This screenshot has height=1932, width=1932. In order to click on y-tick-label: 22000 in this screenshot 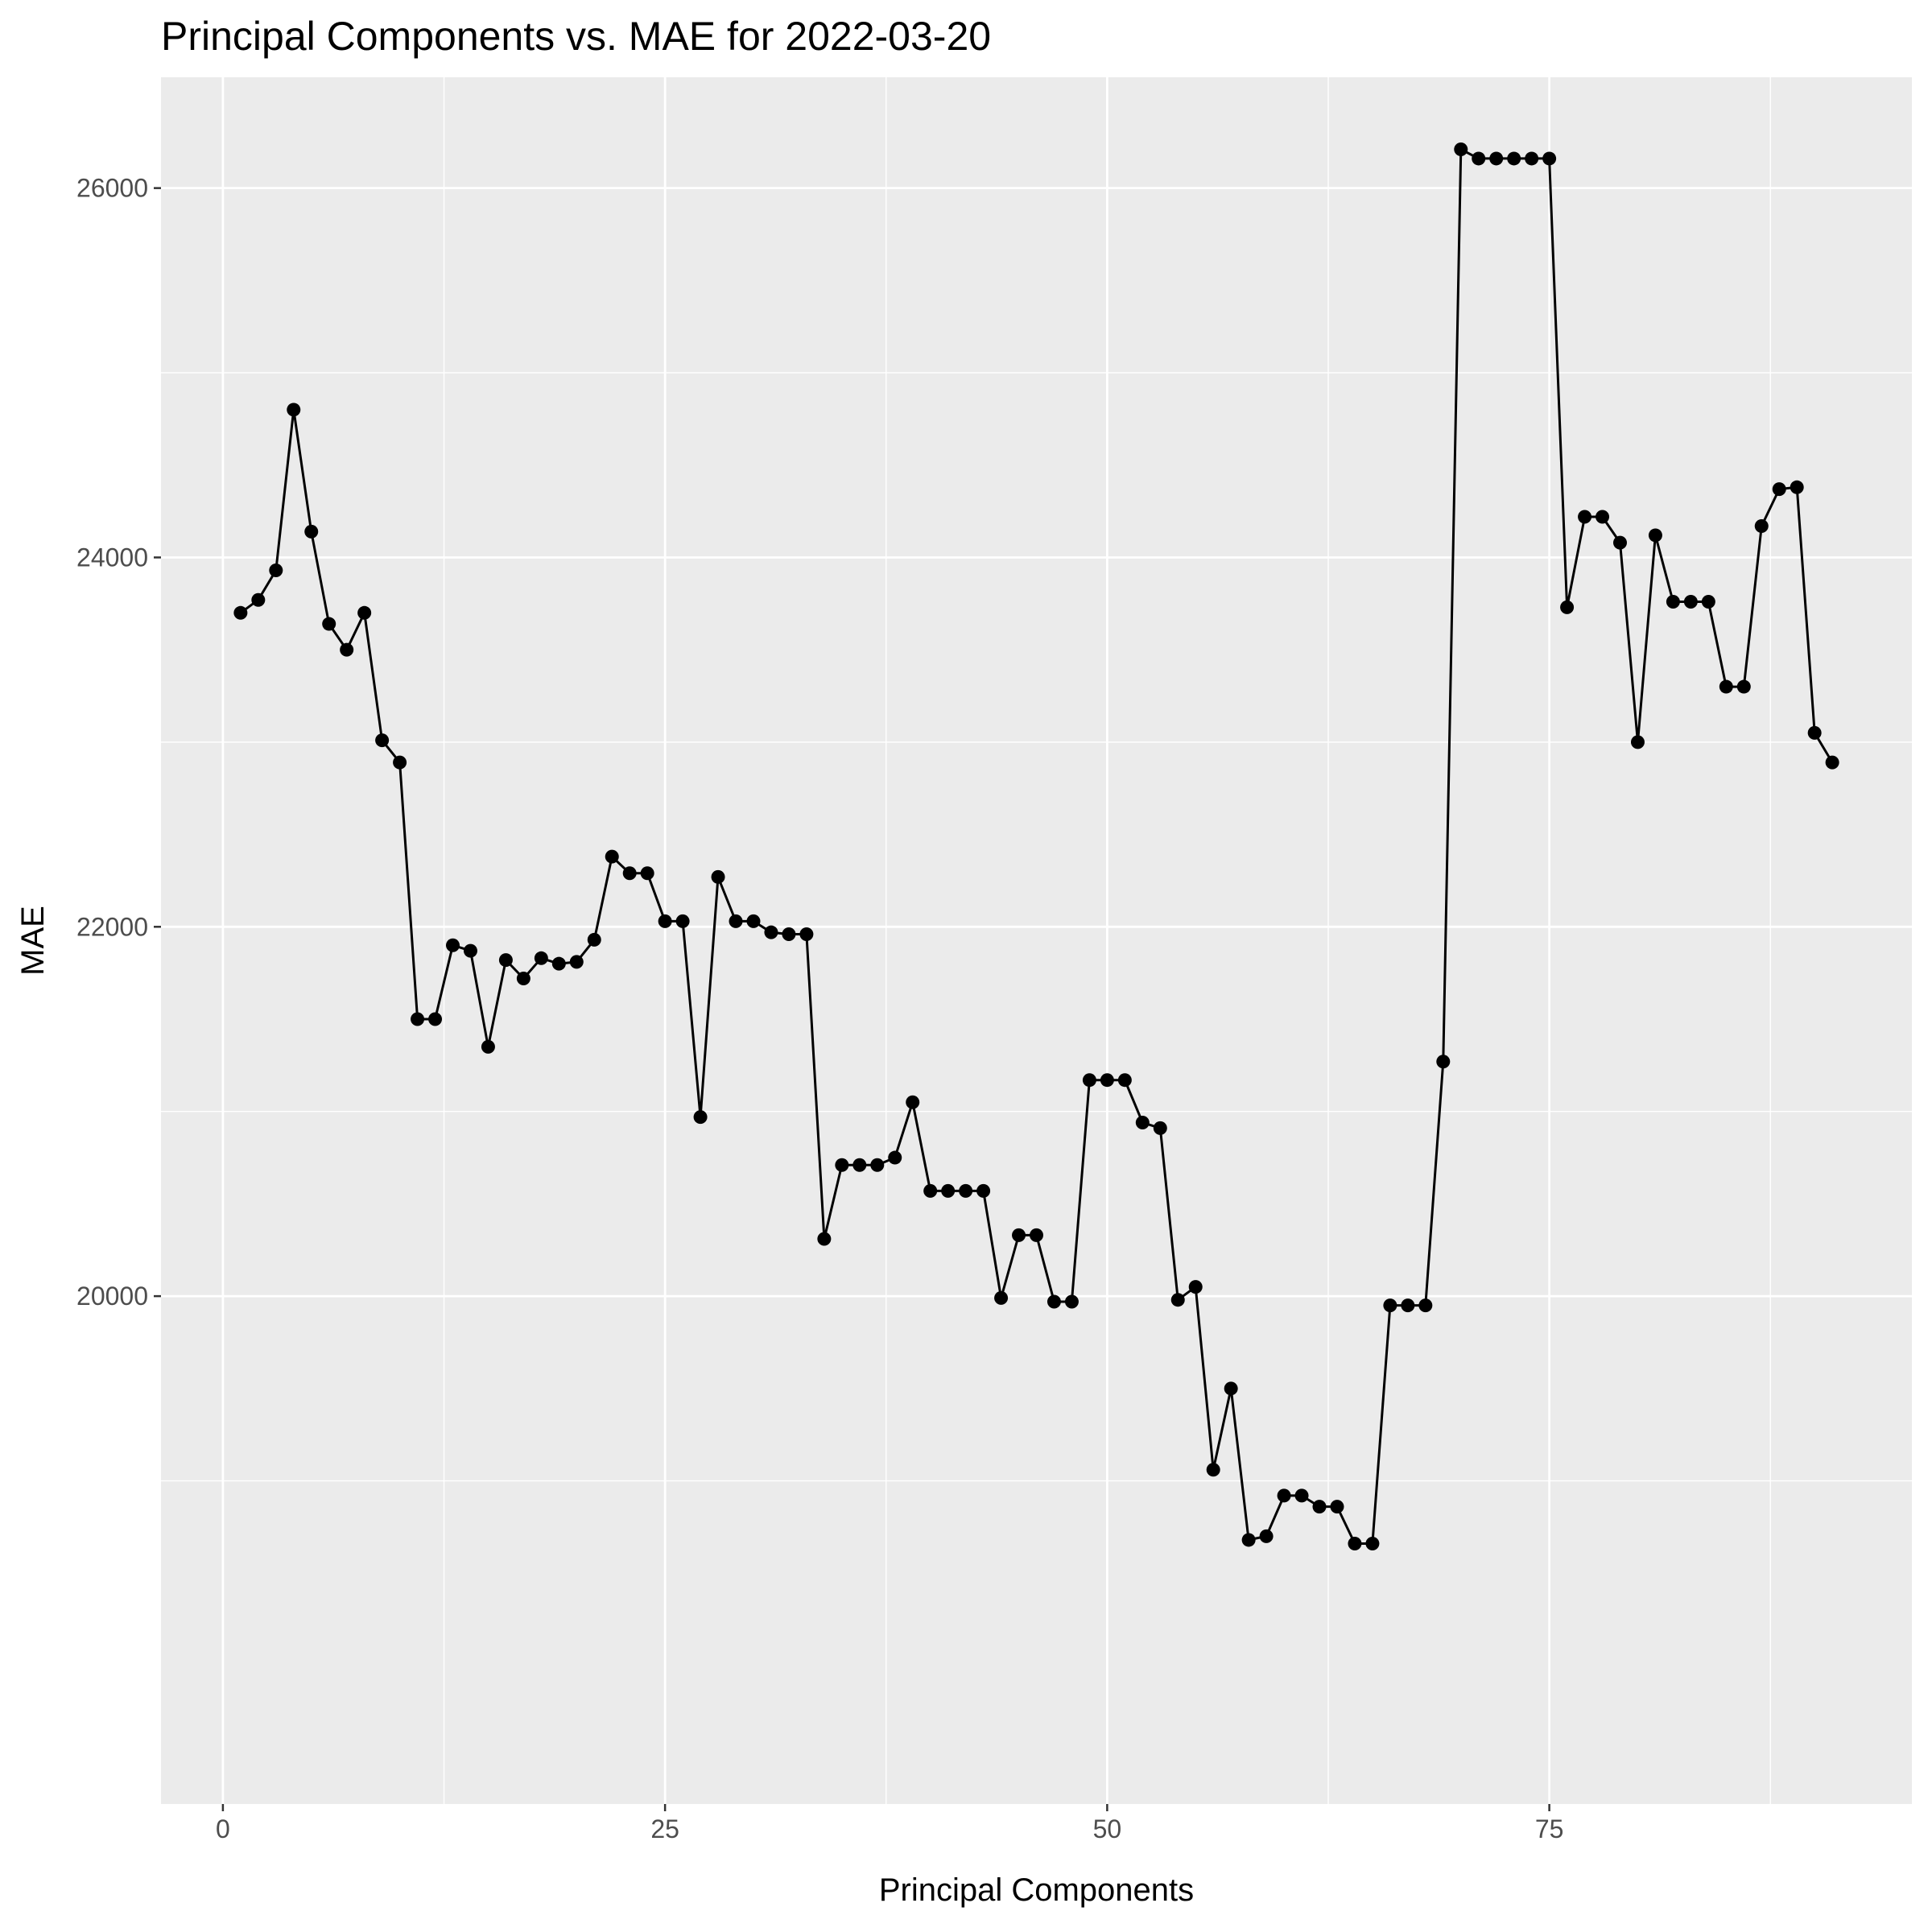, I will do `click(112, 926)`.